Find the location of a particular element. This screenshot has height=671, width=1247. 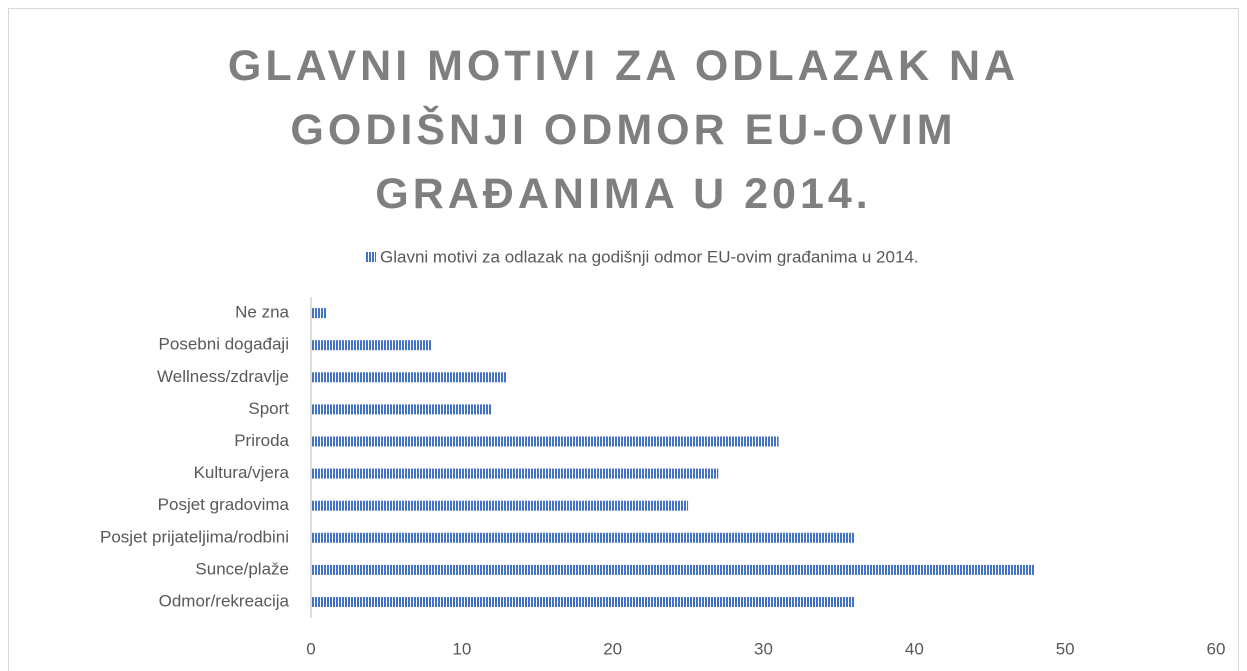

x-tick-label: 60 is located at coordinates (1216, 648).